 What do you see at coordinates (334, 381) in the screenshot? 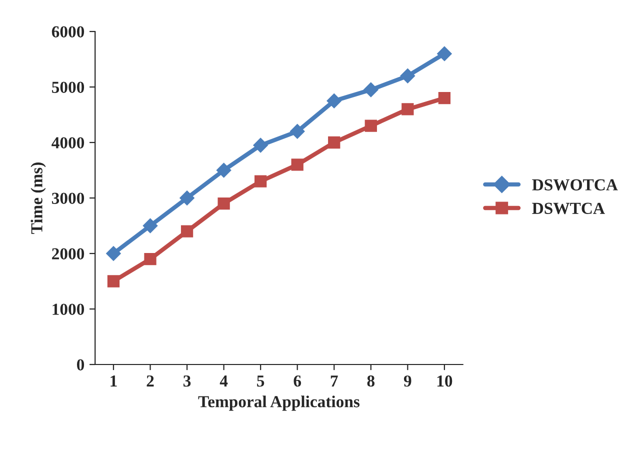
I see `x-tick-label: 7` at bounding box center [334, 381].